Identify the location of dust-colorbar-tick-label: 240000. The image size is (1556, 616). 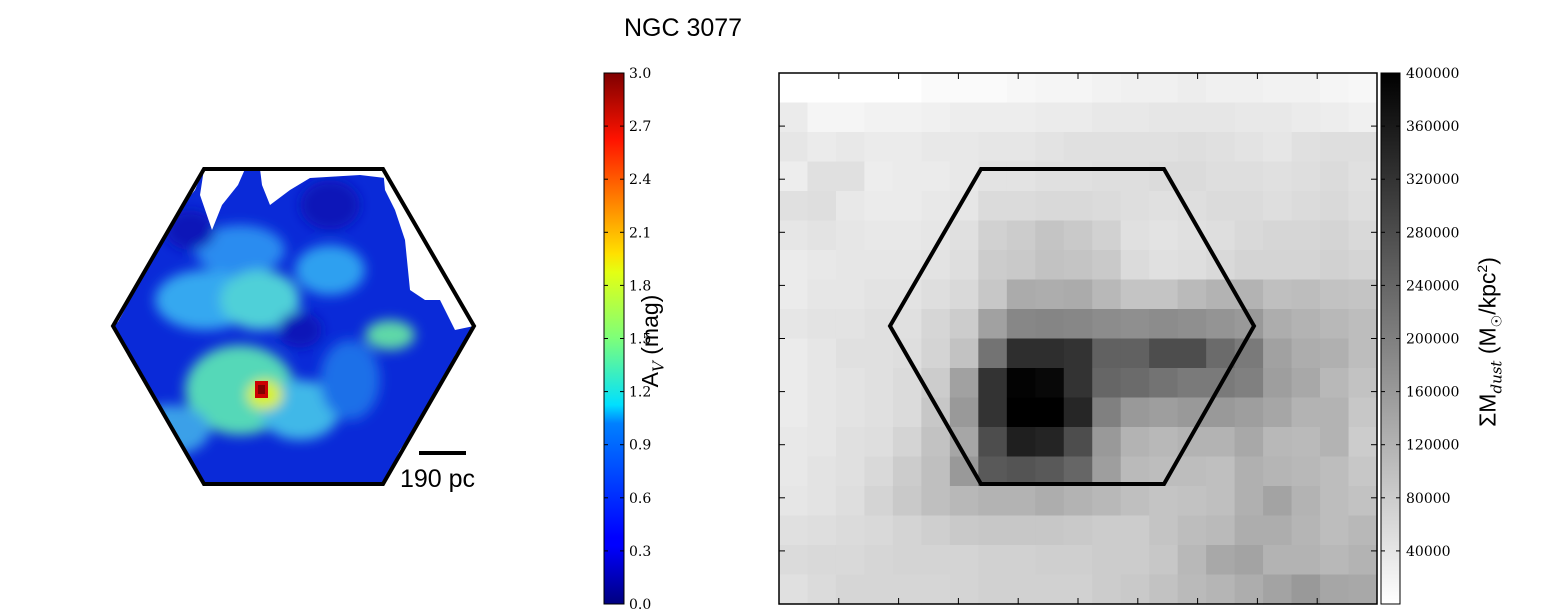
(1432, 286).